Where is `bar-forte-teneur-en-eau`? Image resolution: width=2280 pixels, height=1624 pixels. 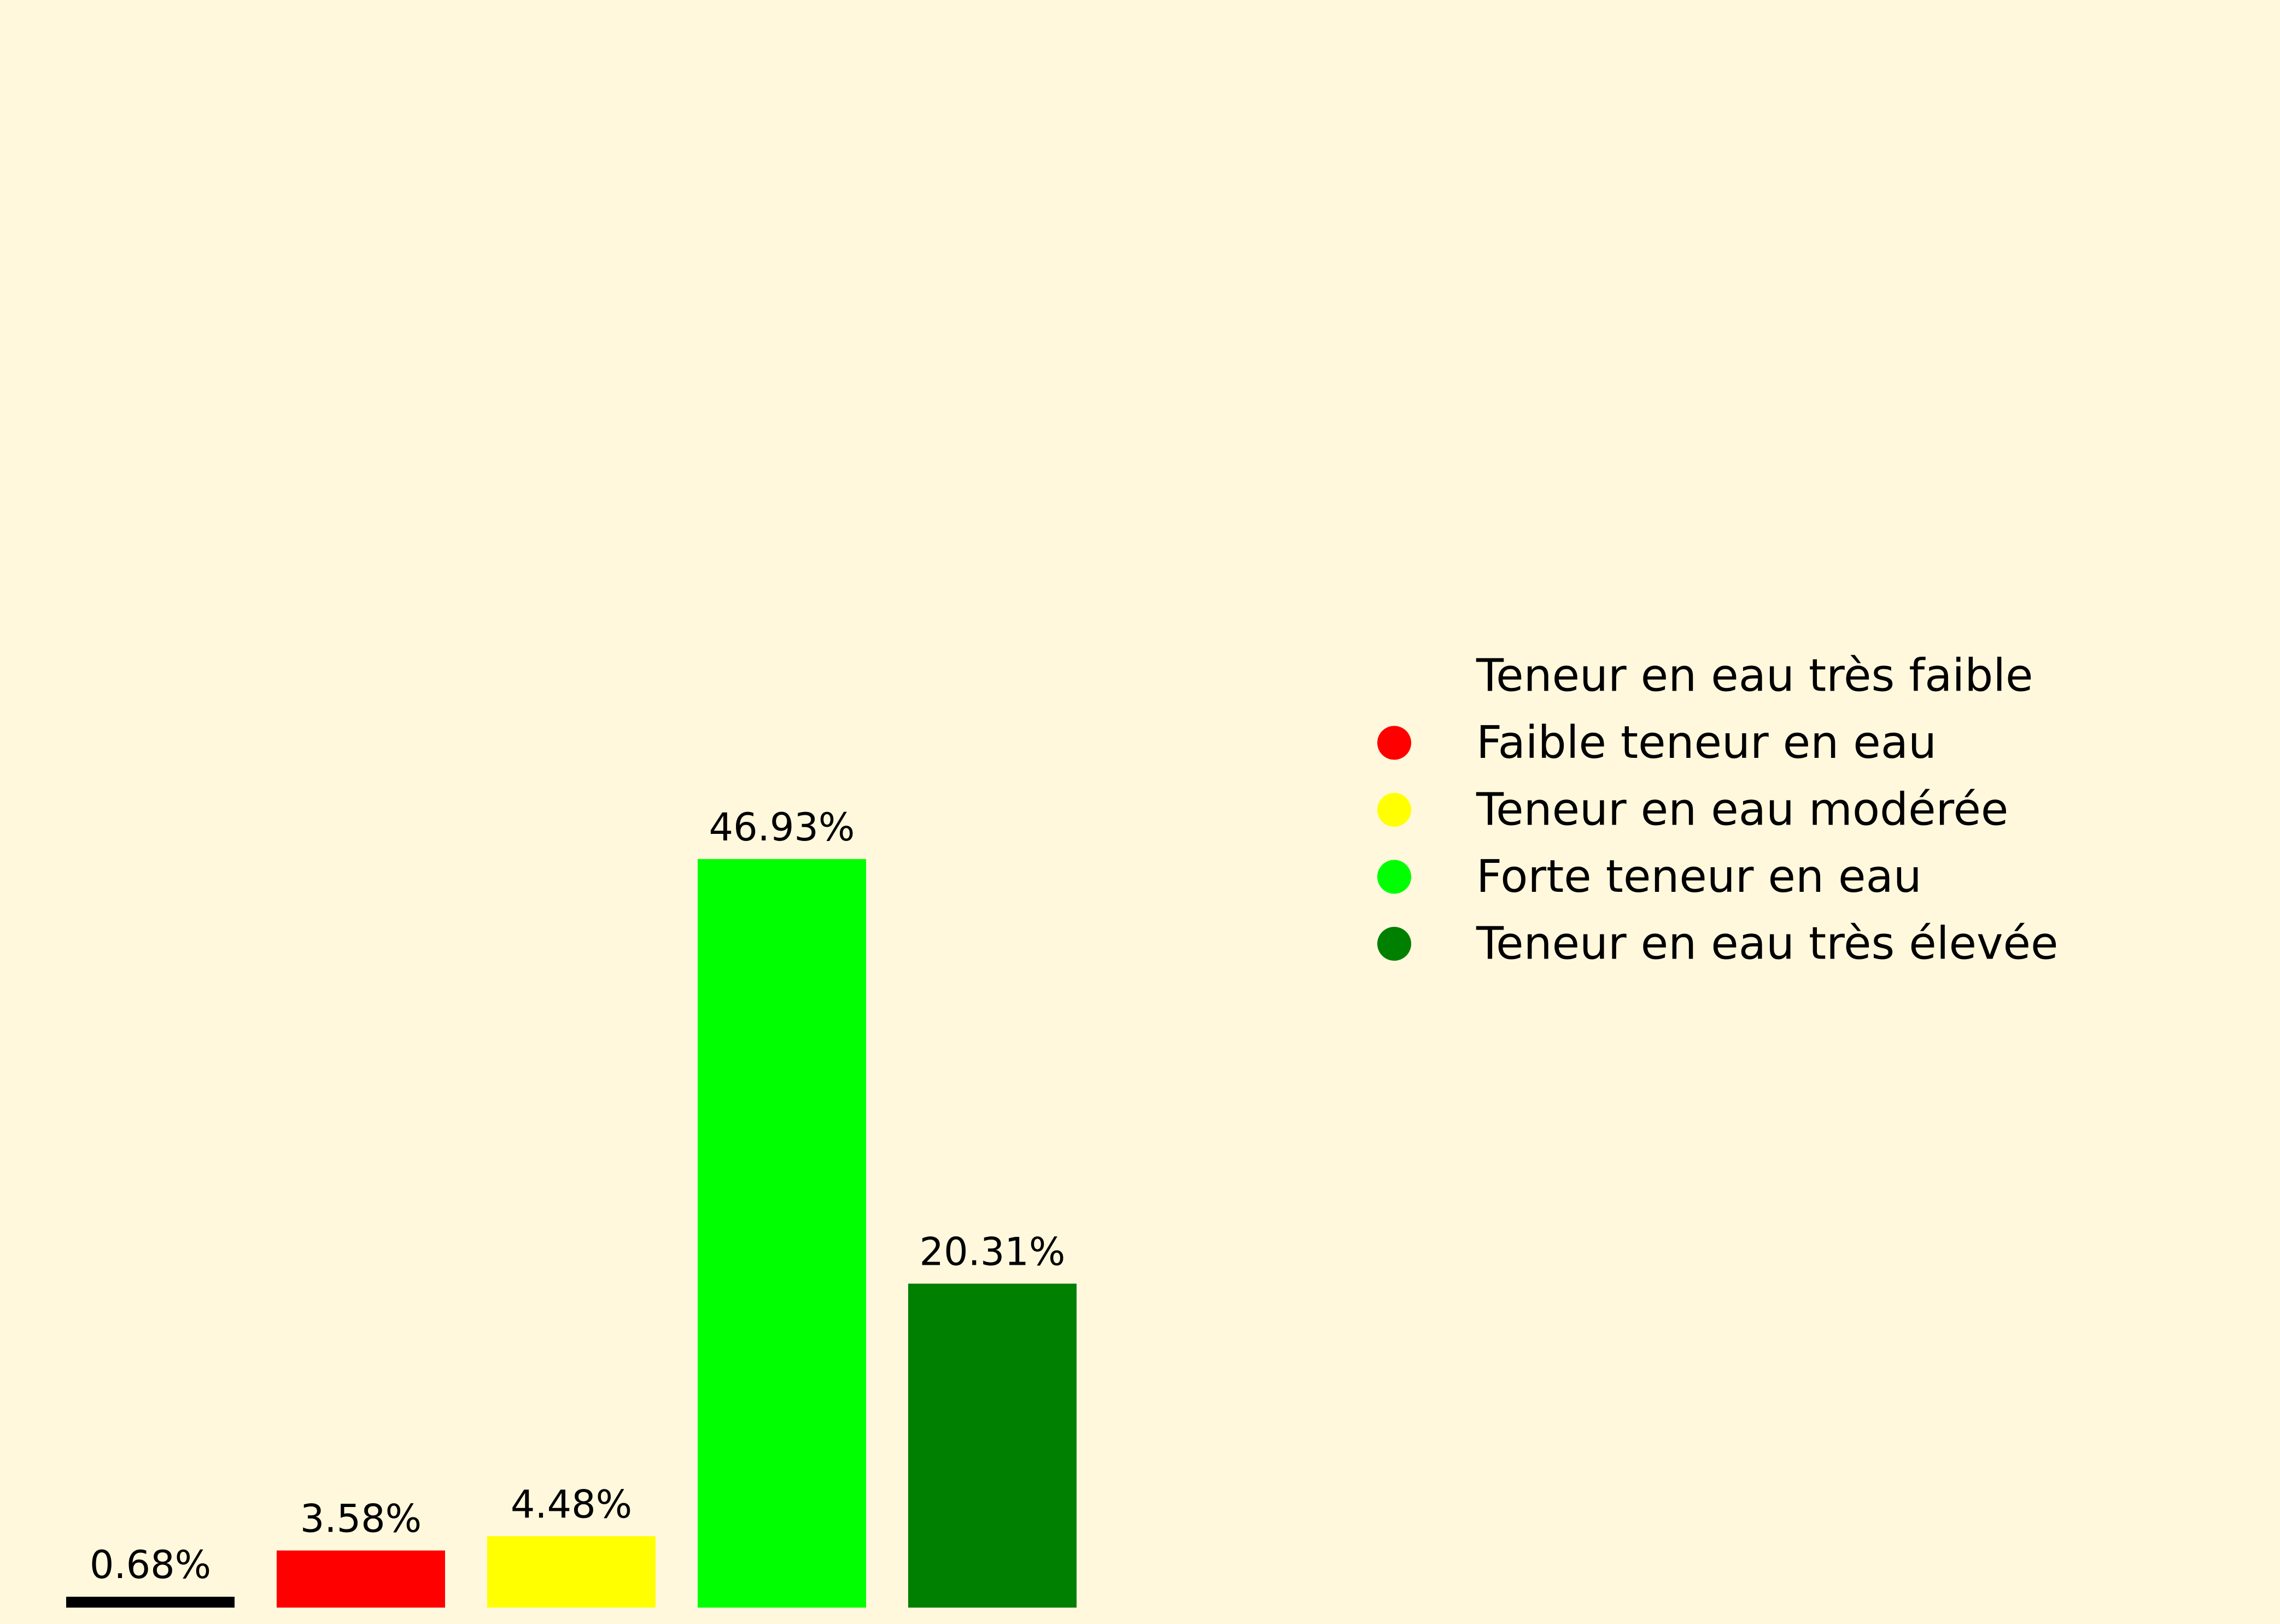
bar-forte-teneur-en-eau is located at coordinates (782, 1234).